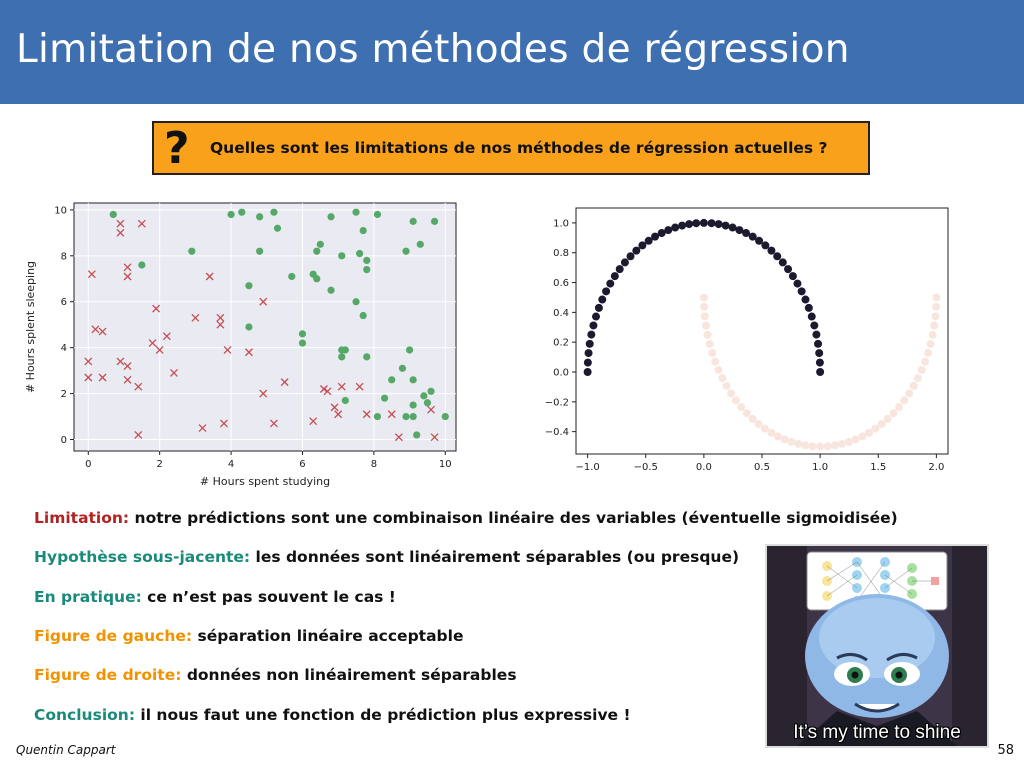 Image resolution: width=1024 pixels, height=768 pixels. I want to click on x-tick-label: 1.0, so click(820, 467).